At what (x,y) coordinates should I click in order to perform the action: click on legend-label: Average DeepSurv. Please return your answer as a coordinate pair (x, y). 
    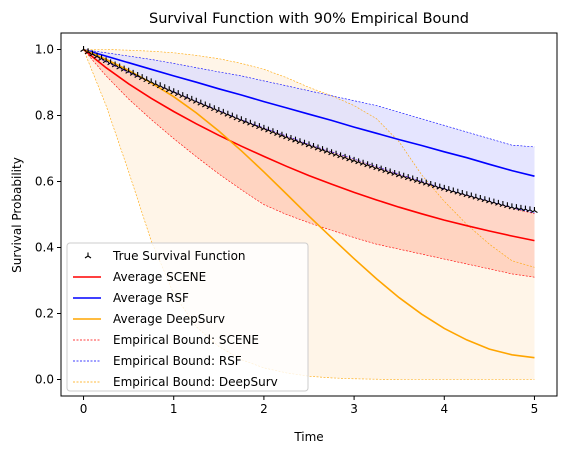
    Looking at the image, I should click on (169, 319).